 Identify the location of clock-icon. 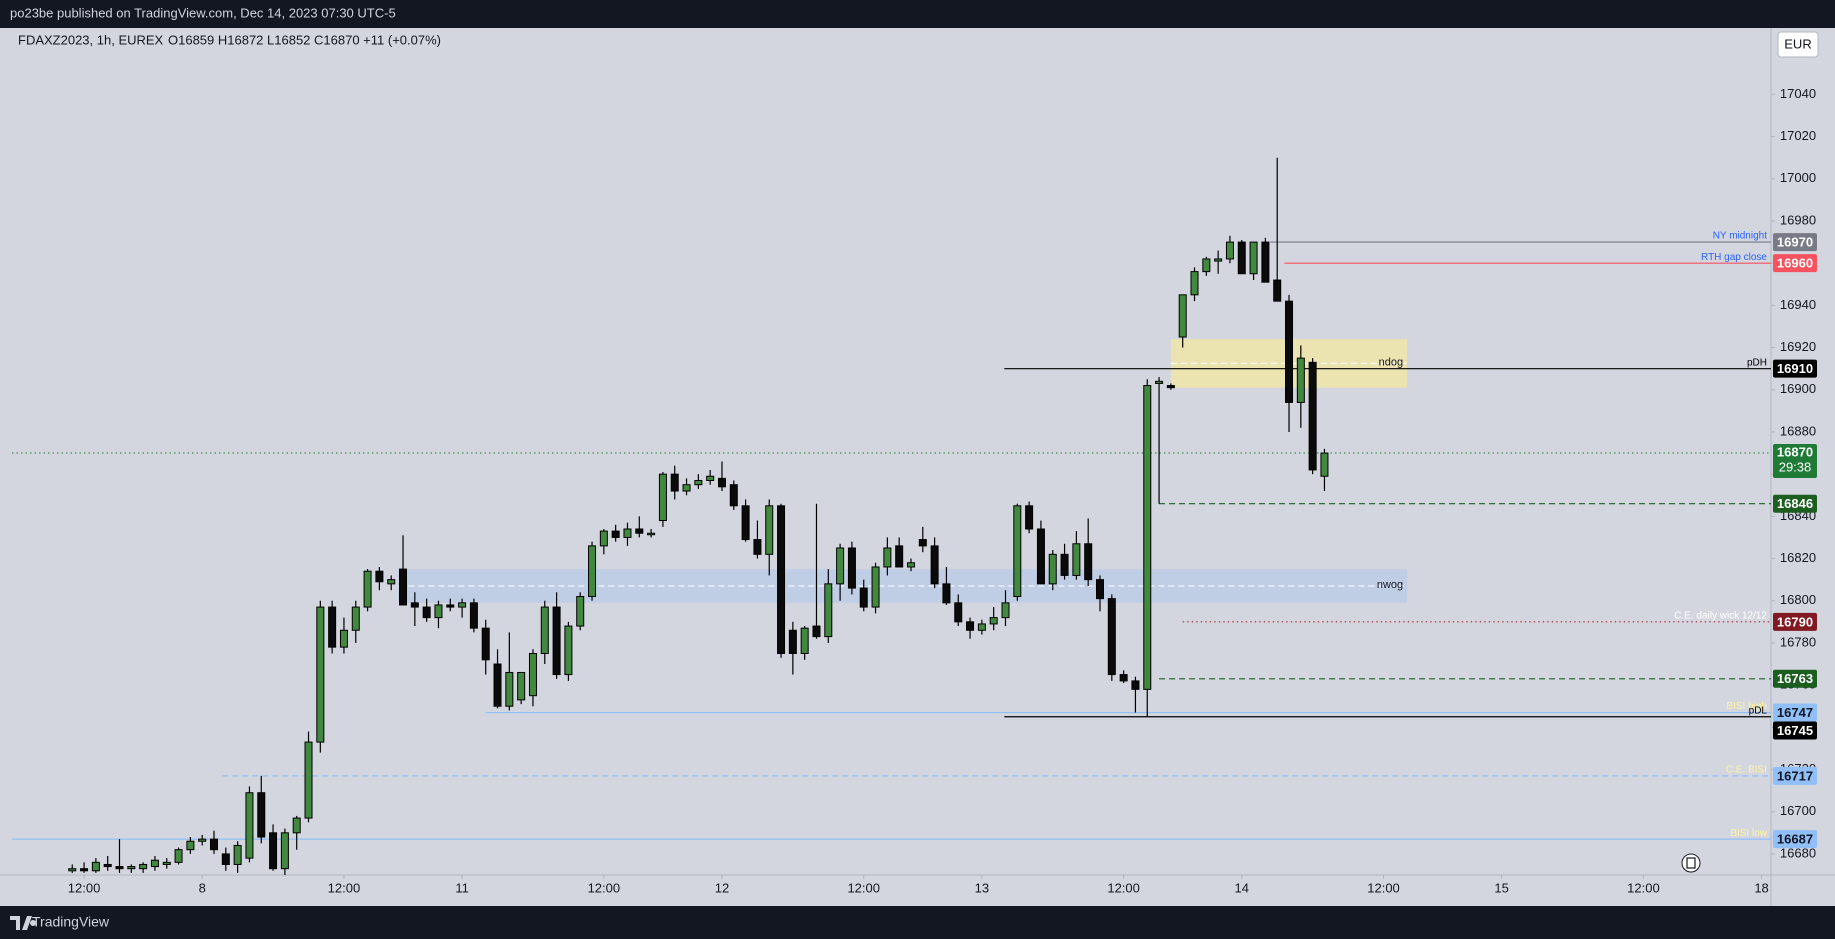
(1691, 863).